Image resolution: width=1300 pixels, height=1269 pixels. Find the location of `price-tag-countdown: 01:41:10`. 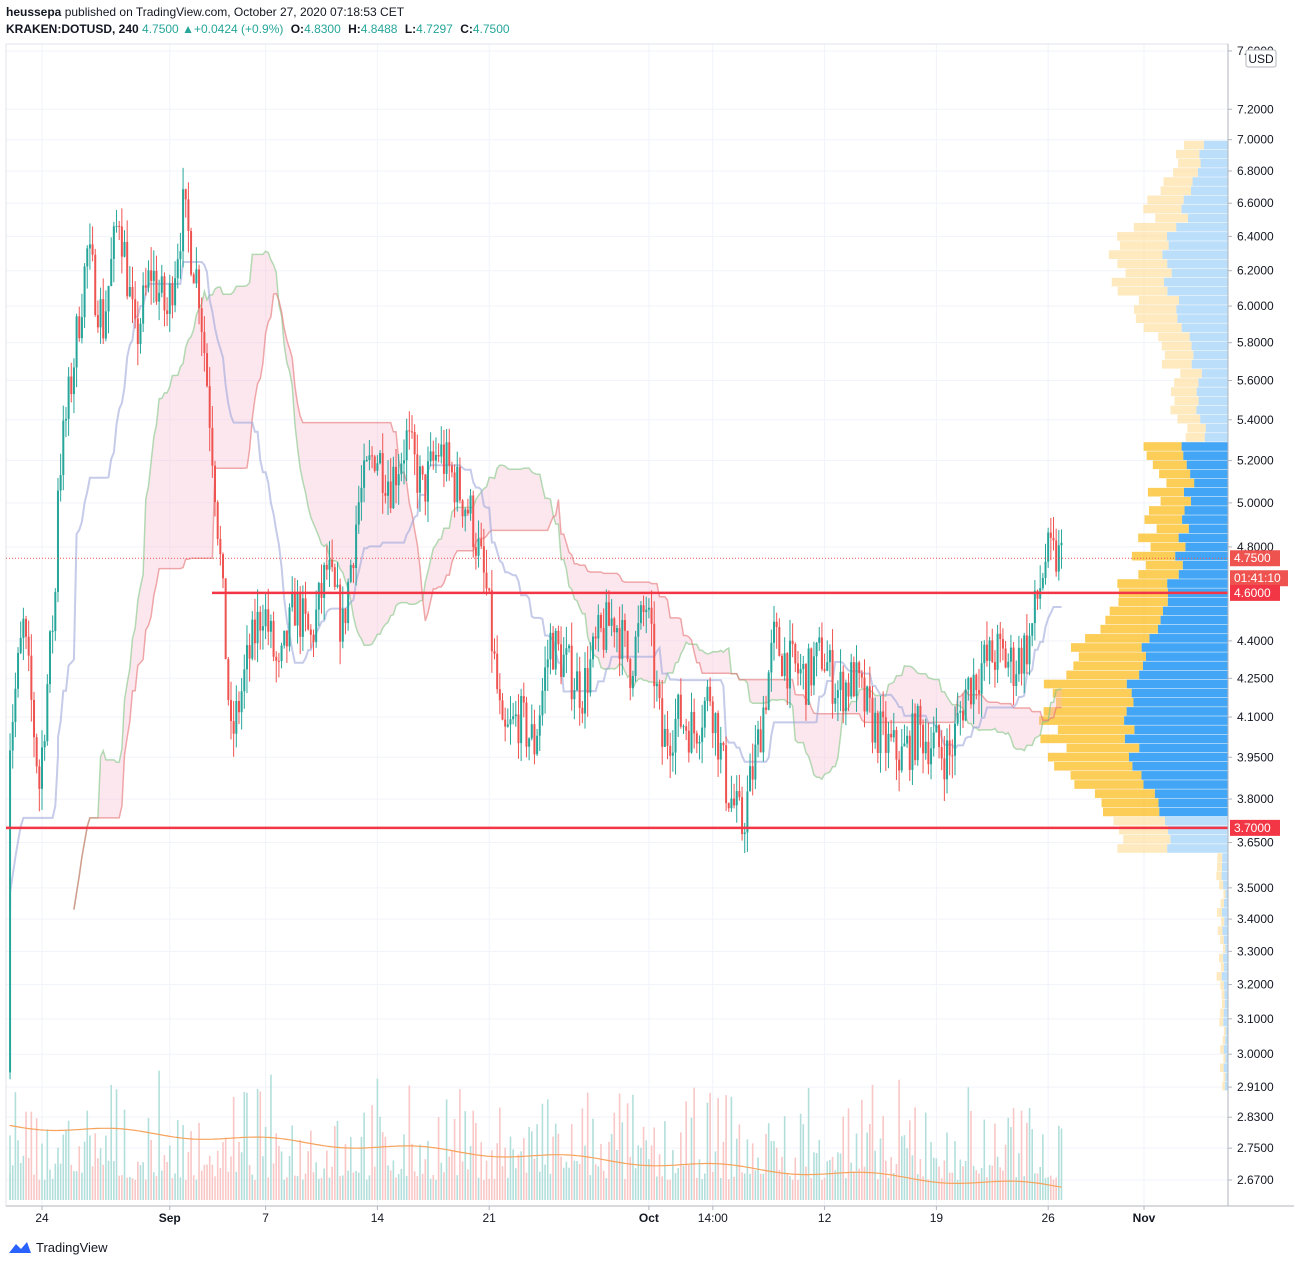

price-tag-countdown: 01:41:10 is located at coordinates (1259, 578).